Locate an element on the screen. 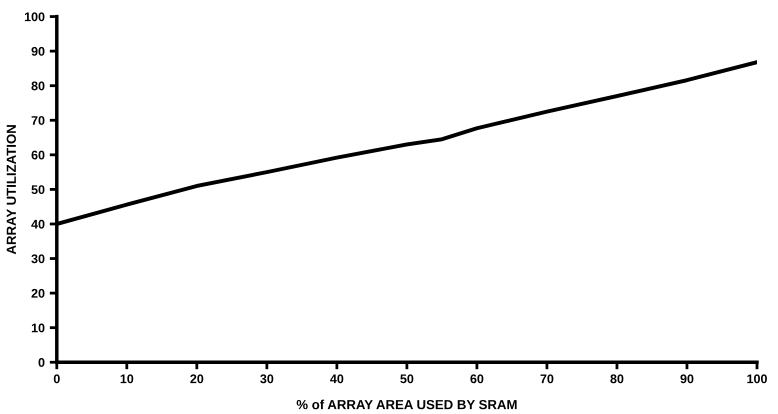 The height and width of the screenshot is (414, 778). x-tick-label: 50 is located at coordinates (407, 379).